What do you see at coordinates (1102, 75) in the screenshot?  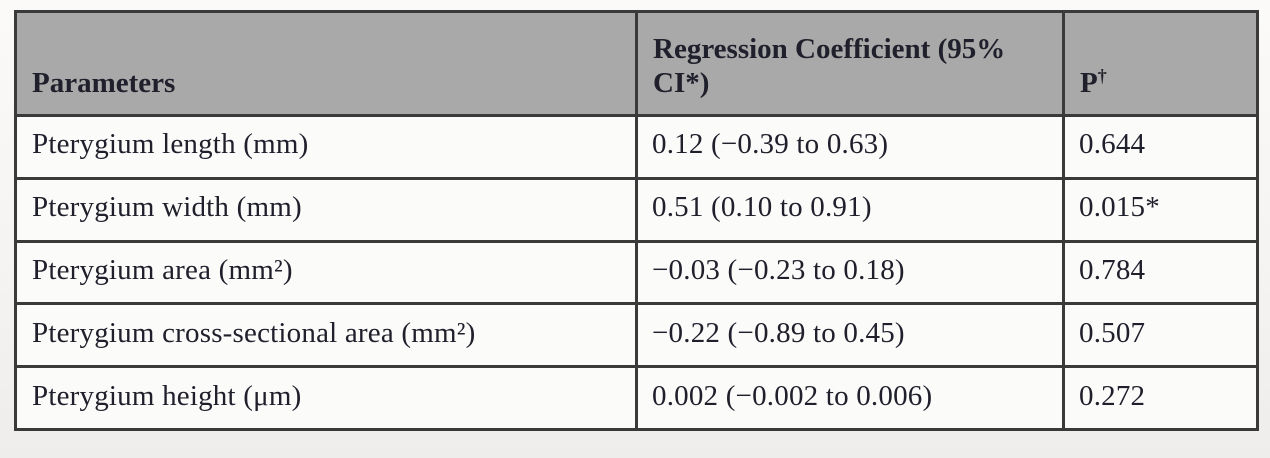 I see `dagger-footnote-marker: †` at bounding box center [1102, 75].